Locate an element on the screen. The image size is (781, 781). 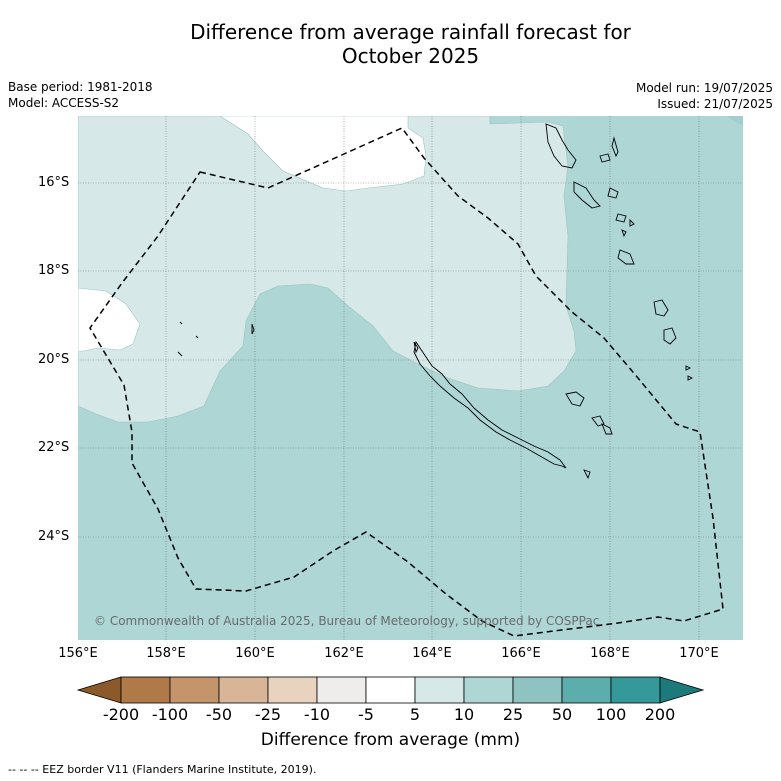
lon-label-162e: 162°E is located at coordinates (344, 653).